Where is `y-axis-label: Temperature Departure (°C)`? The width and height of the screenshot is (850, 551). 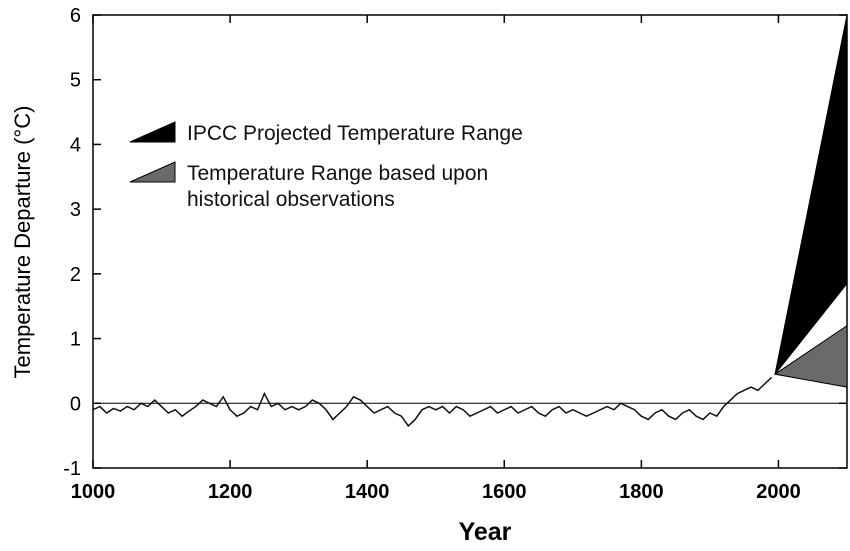
y-axis-label: Temperature Departure (°C) is located at coordinates (22, 242).